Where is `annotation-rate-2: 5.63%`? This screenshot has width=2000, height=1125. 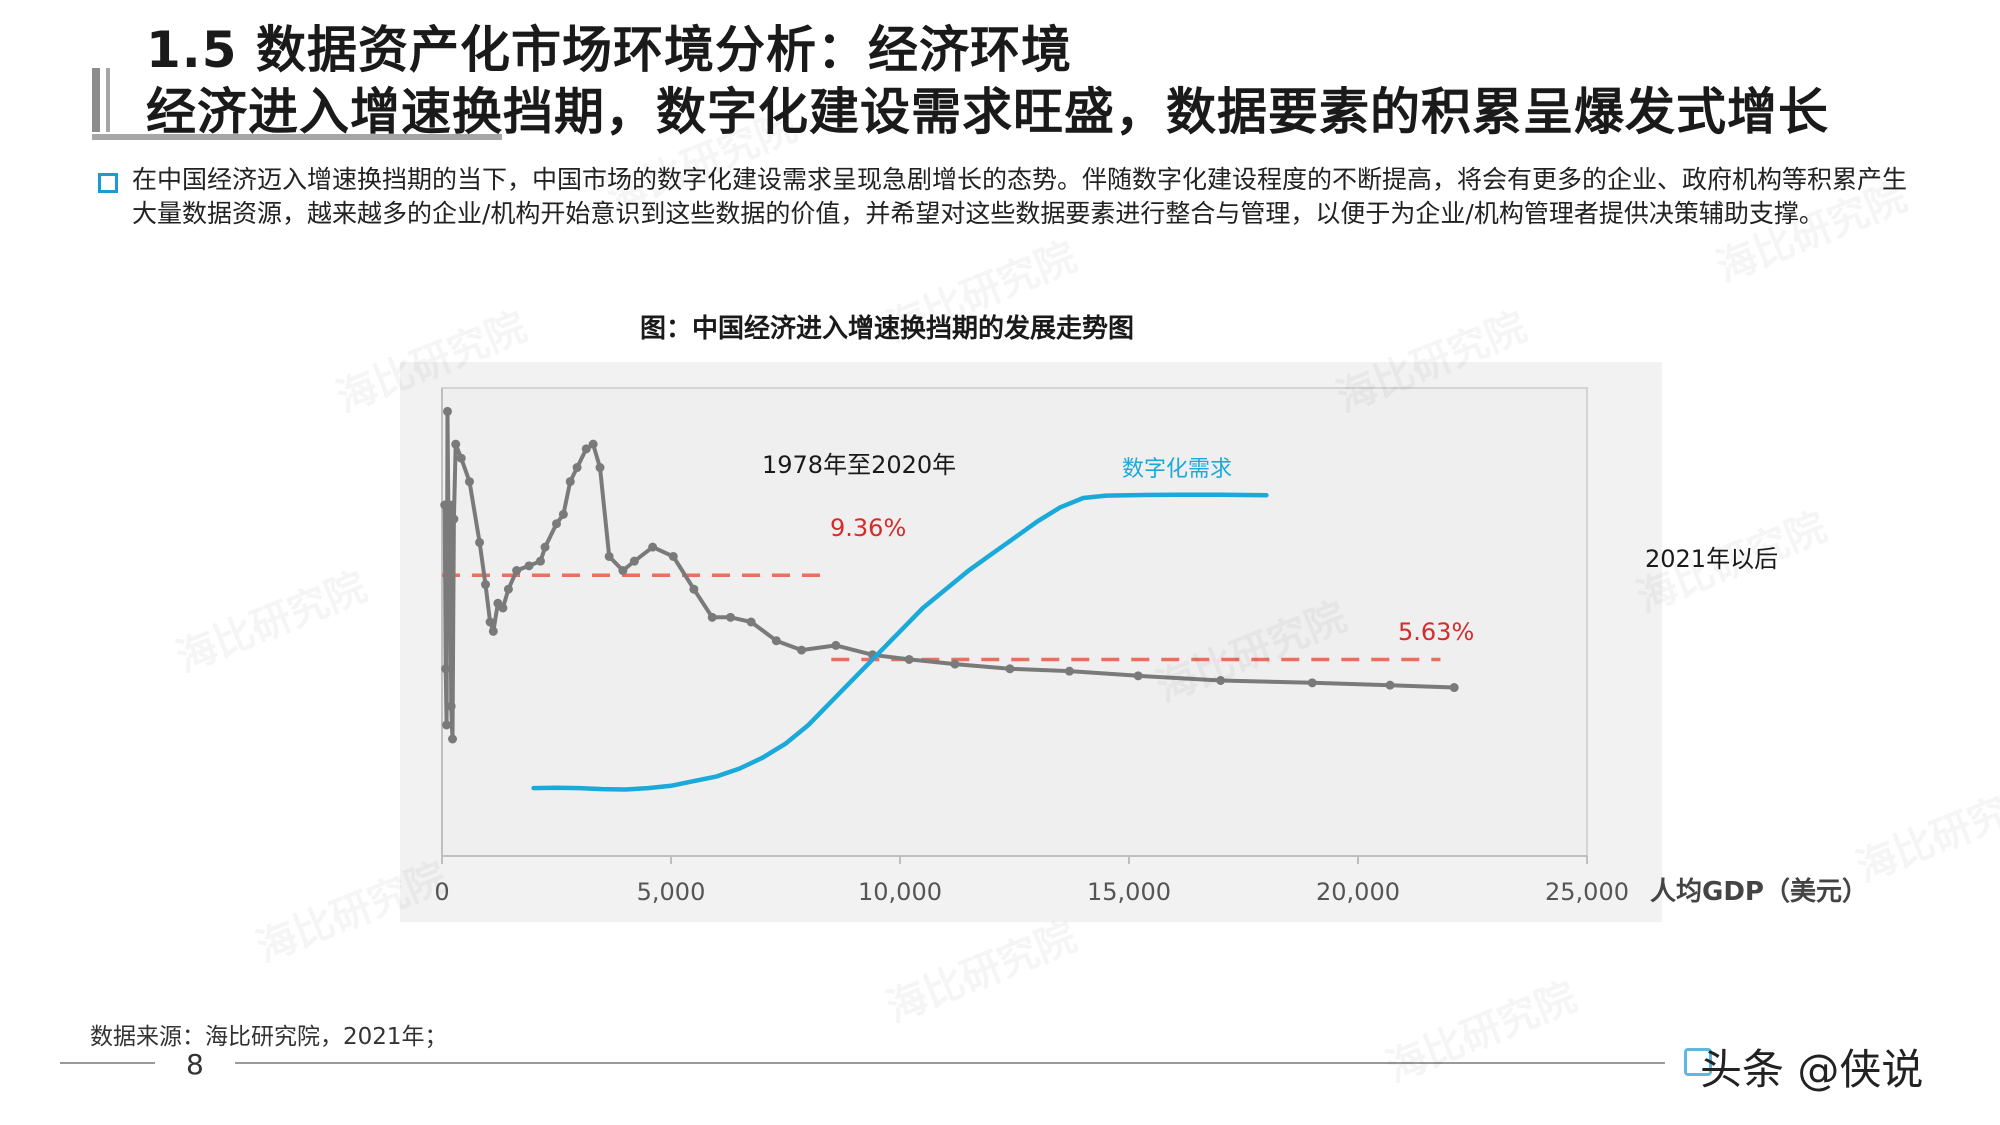
annotation-rate-2: 5.63% is located at coordinates (1436, 632).